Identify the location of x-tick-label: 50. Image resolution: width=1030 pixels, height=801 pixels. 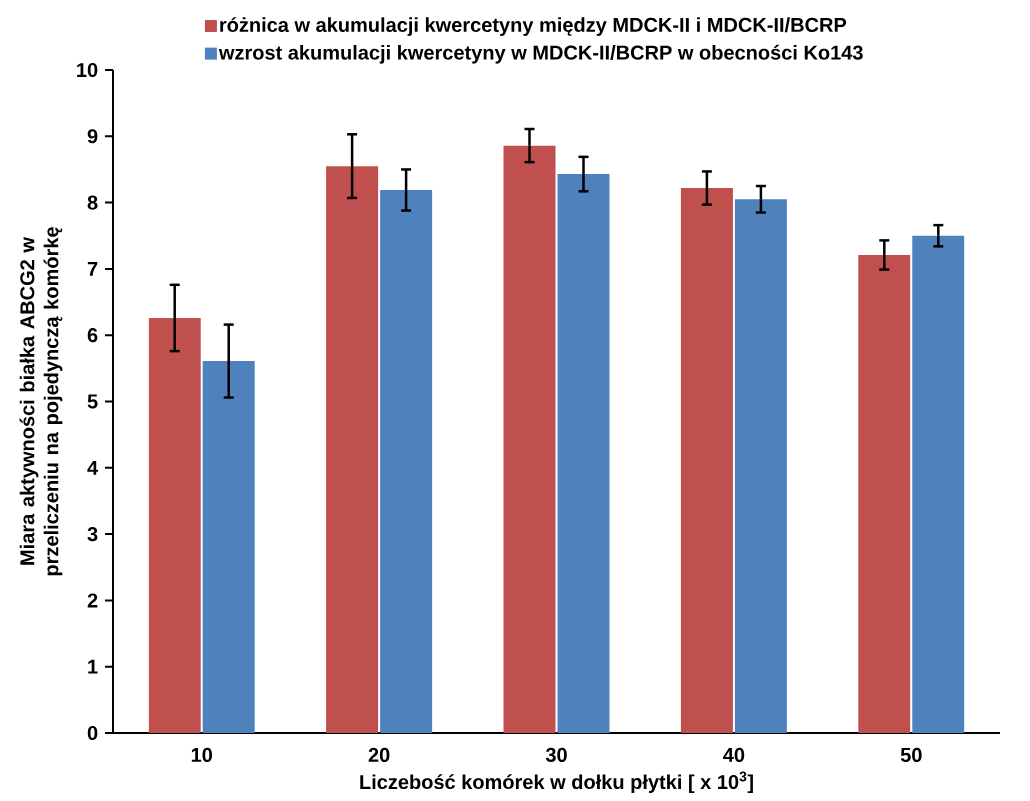
(911, 755).